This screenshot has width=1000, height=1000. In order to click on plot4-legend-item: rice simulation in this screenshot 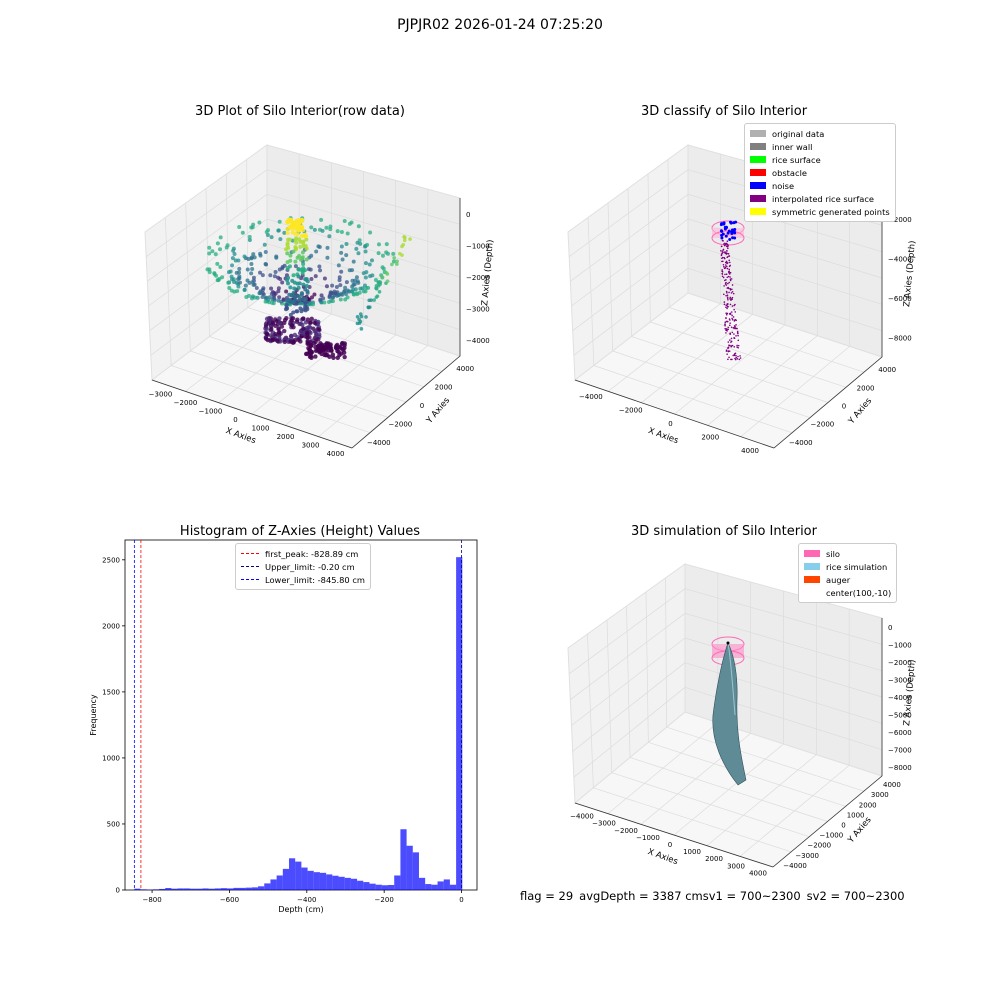, I will do `click(847, 566)`.